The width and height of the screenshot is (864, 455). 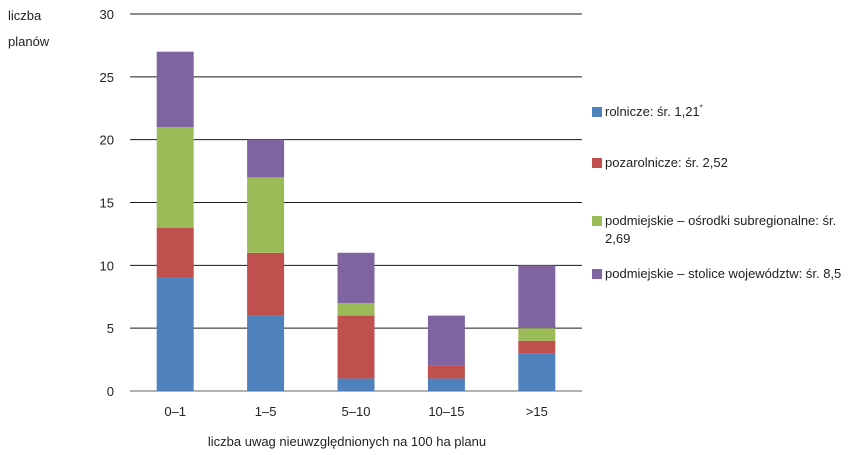 I want to click on y-axis-label-line-1: liczba, so click(x=25, y=15).